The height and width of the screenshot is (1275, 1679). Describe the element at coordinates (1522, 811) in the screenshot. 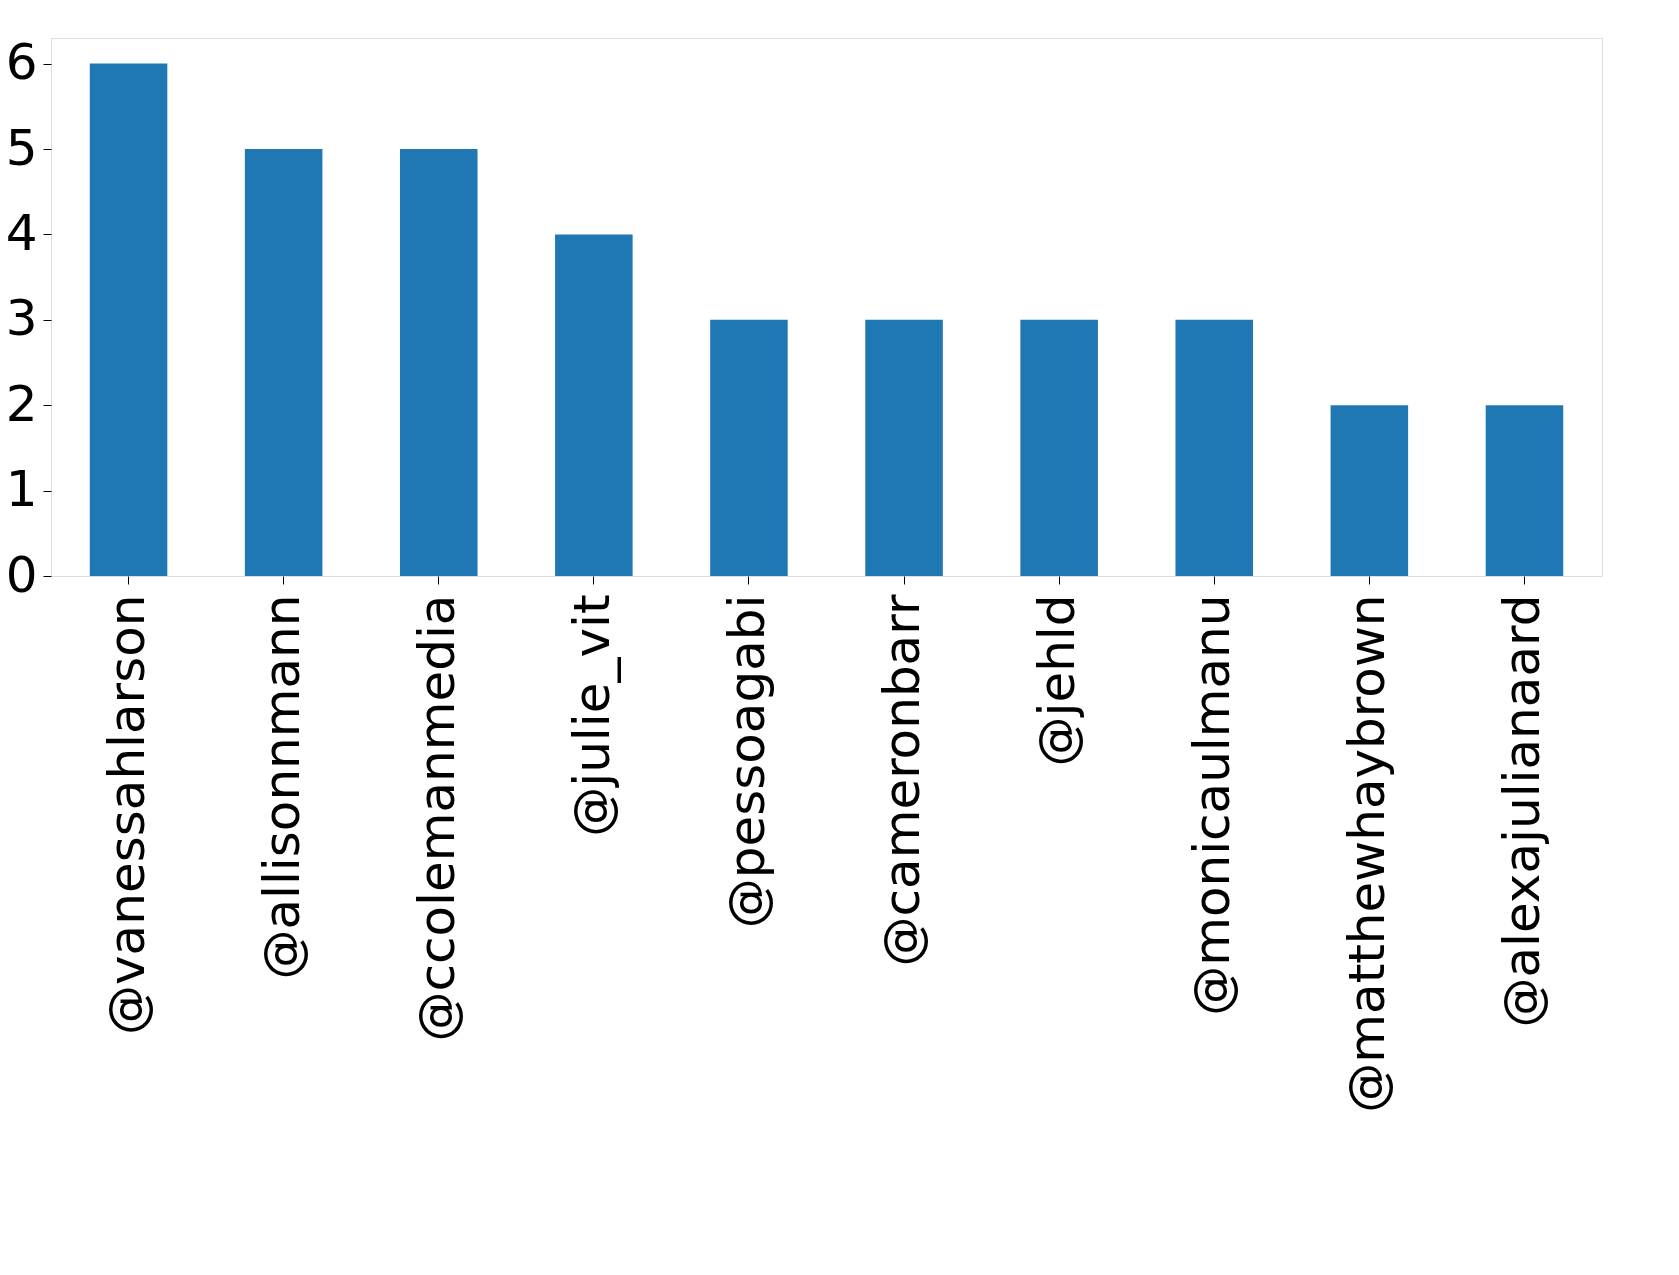

I see `x-tick-label: @alexajulianaard` at that location.